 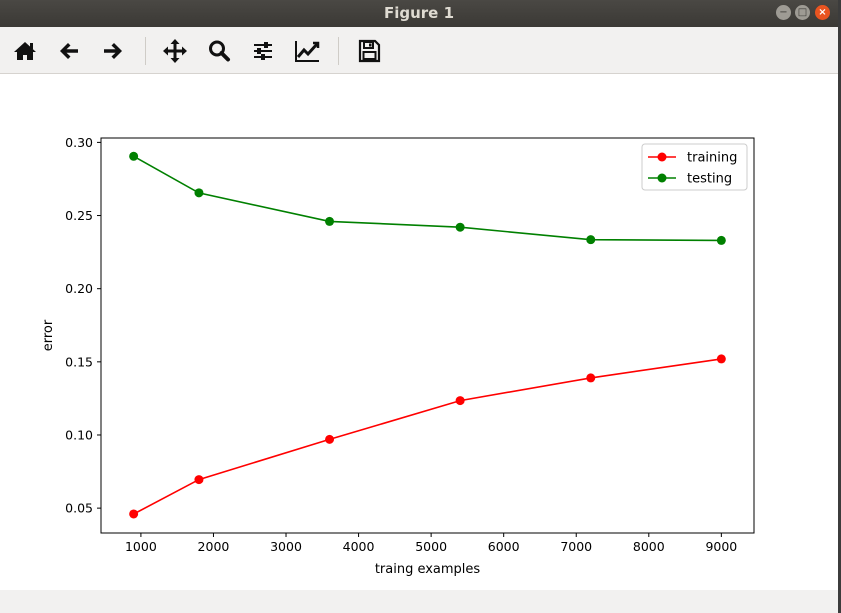 I want to click on x-tick-label: 5000, so click(x=431, y=546).